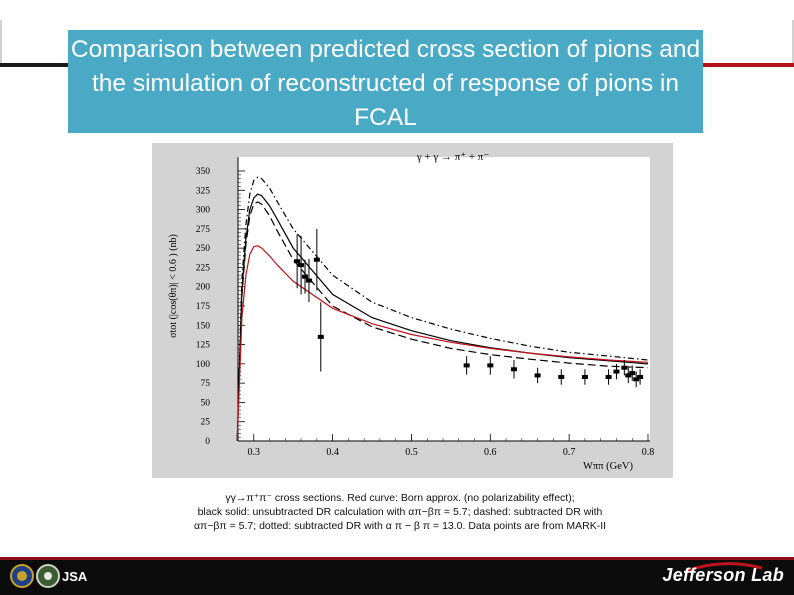  I want to click on footer-bar, so click(397, 576).